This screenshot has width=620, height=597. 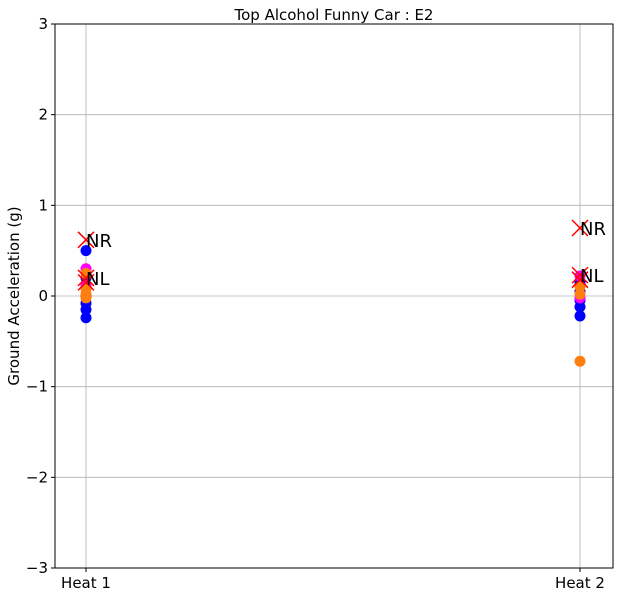 What do you see at coordinates (43, 296) in the screenshot?
I see `y-tick-label: 0` at bounding box center [43, 296].